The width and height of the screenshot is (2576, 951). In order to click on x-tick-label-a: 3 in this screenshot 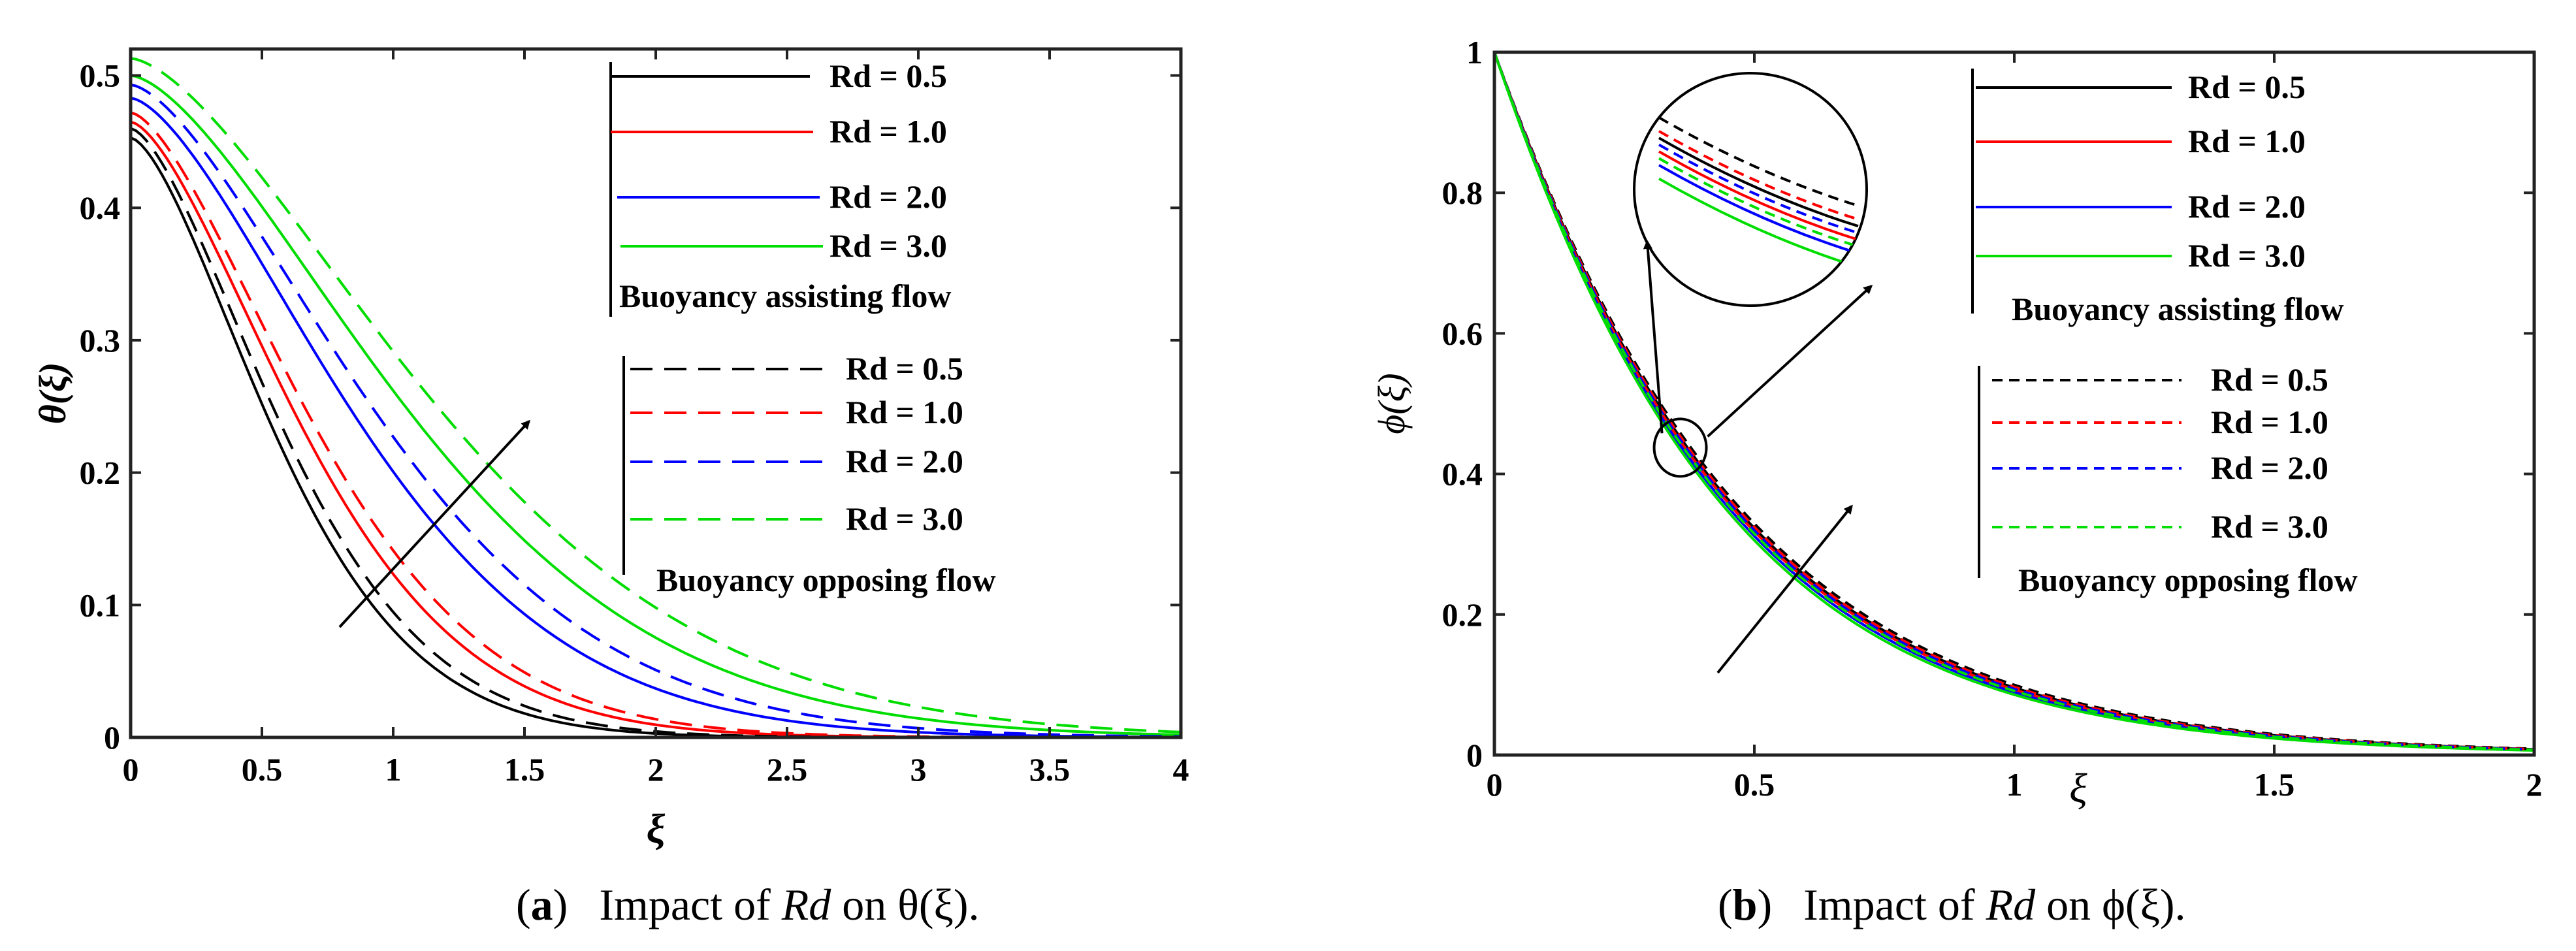, I will do `click(919, 769)`.